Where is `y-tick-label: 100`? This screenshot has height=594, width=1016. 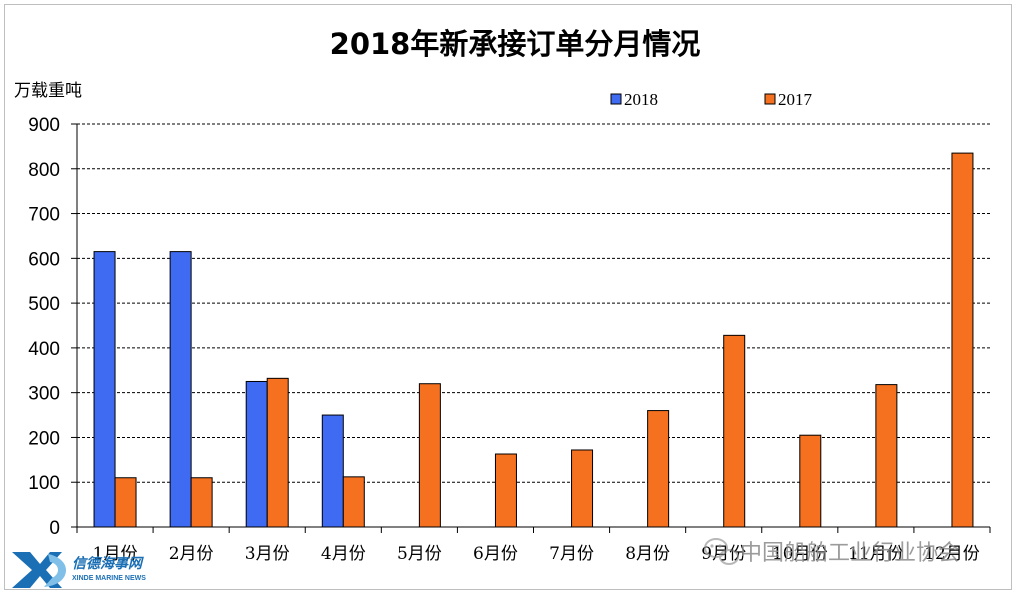 y-tick-label: 100 is located at coordinates (44, 483).